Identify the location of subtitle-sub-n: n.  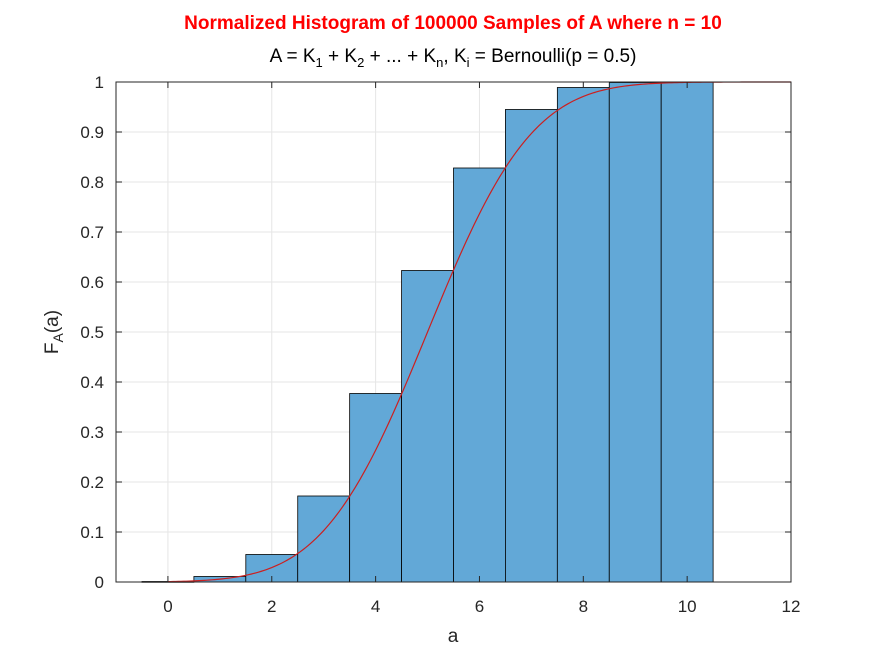
(439, 62).